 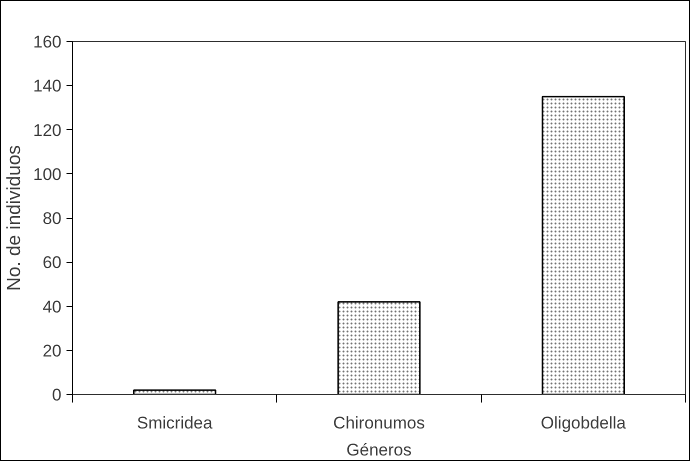 What do you see at coordinates (47, 42) in the screenshot?
I see `y-tick-label: 160` at bounding box center [47, 42].